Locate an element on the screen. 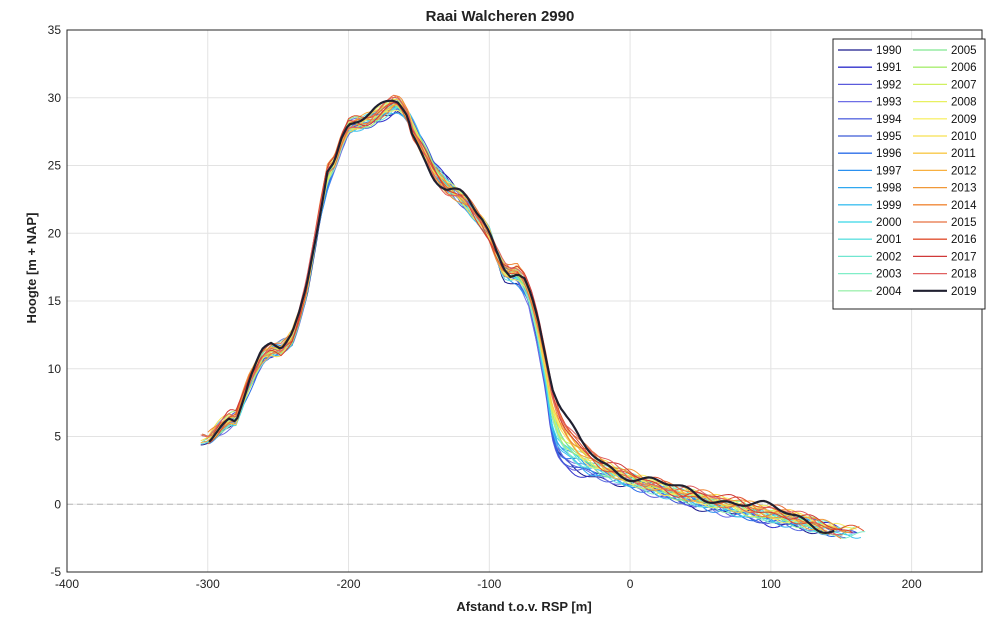 Image resolution: width=992 pixels, height=624 pixels. y-tick-labels: -5 0 5 10 15 20 25 30 35 is located at coordinates (55, 301).